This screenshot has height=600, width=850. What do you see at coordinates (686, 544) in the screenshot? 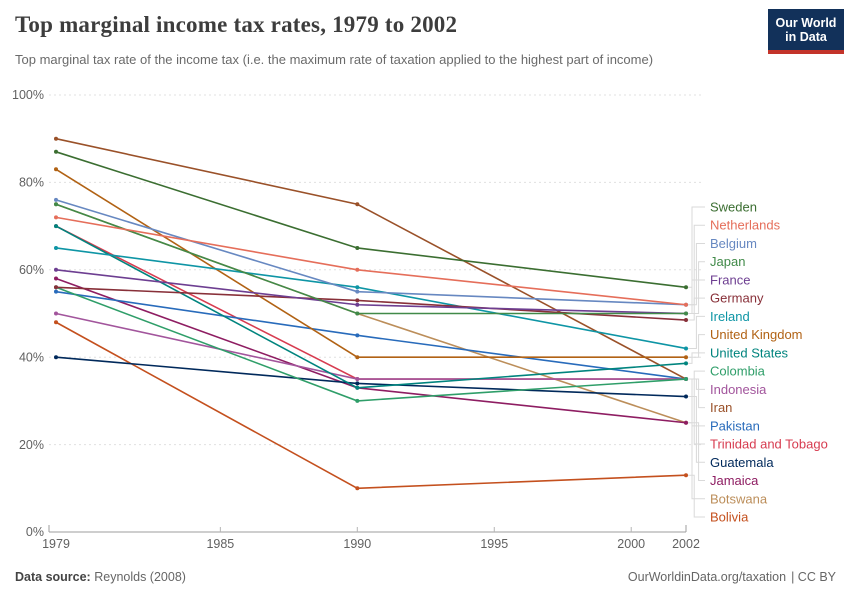
I see `x-tick-label-2002: 2002` at bounding box center [686, 544].